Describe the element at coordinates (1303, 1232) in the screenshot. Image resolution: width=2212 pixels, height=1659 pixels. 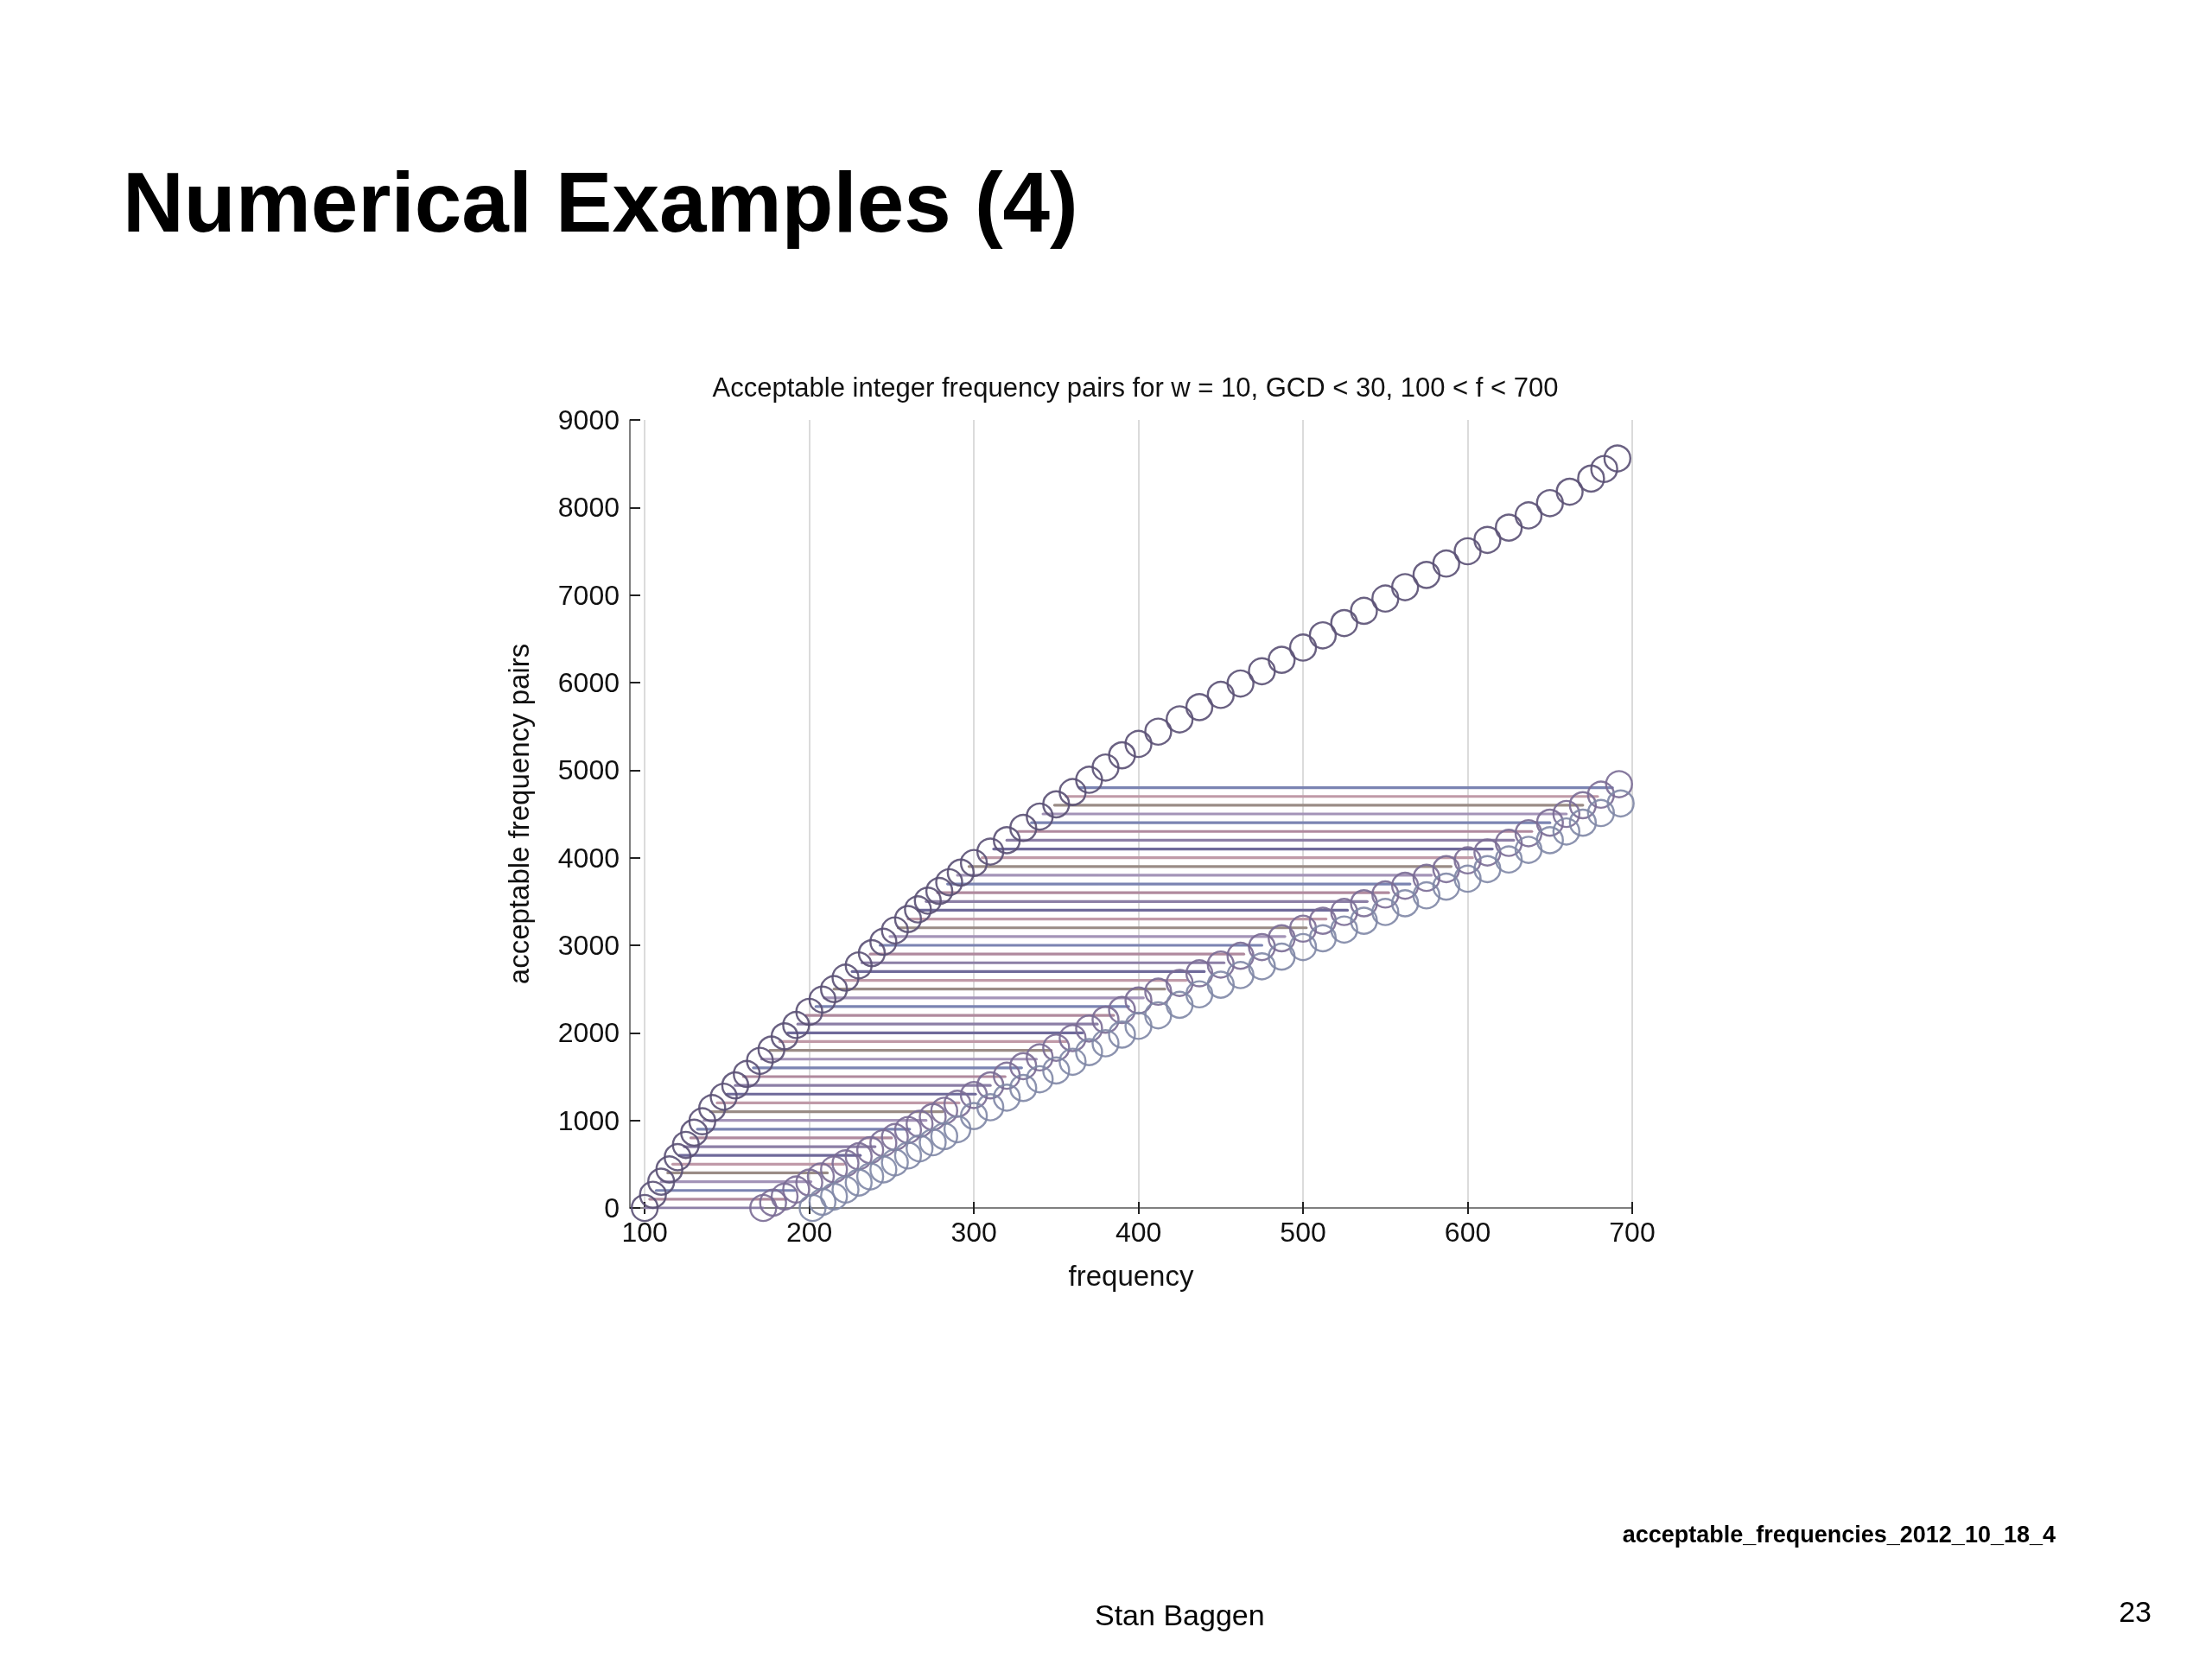
I see `x-tick-label: 500` at that location.